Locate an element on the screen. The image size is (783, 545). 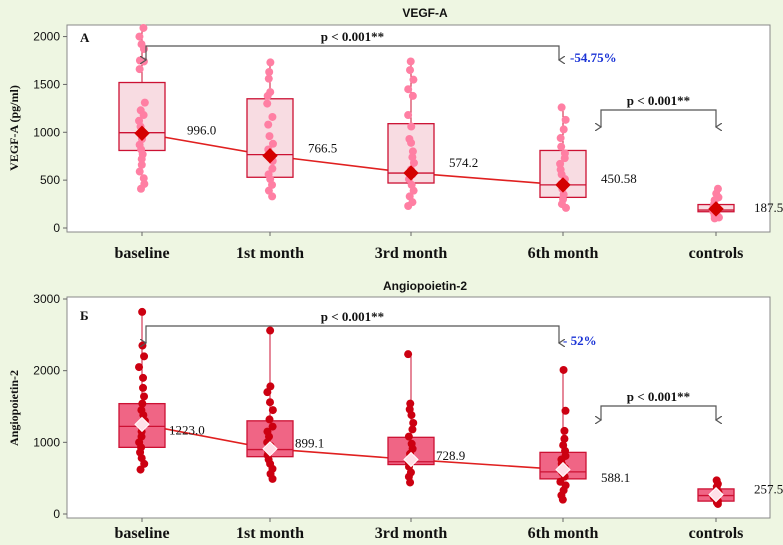
median-label: 766.5 is located at coordinates (322, 148).